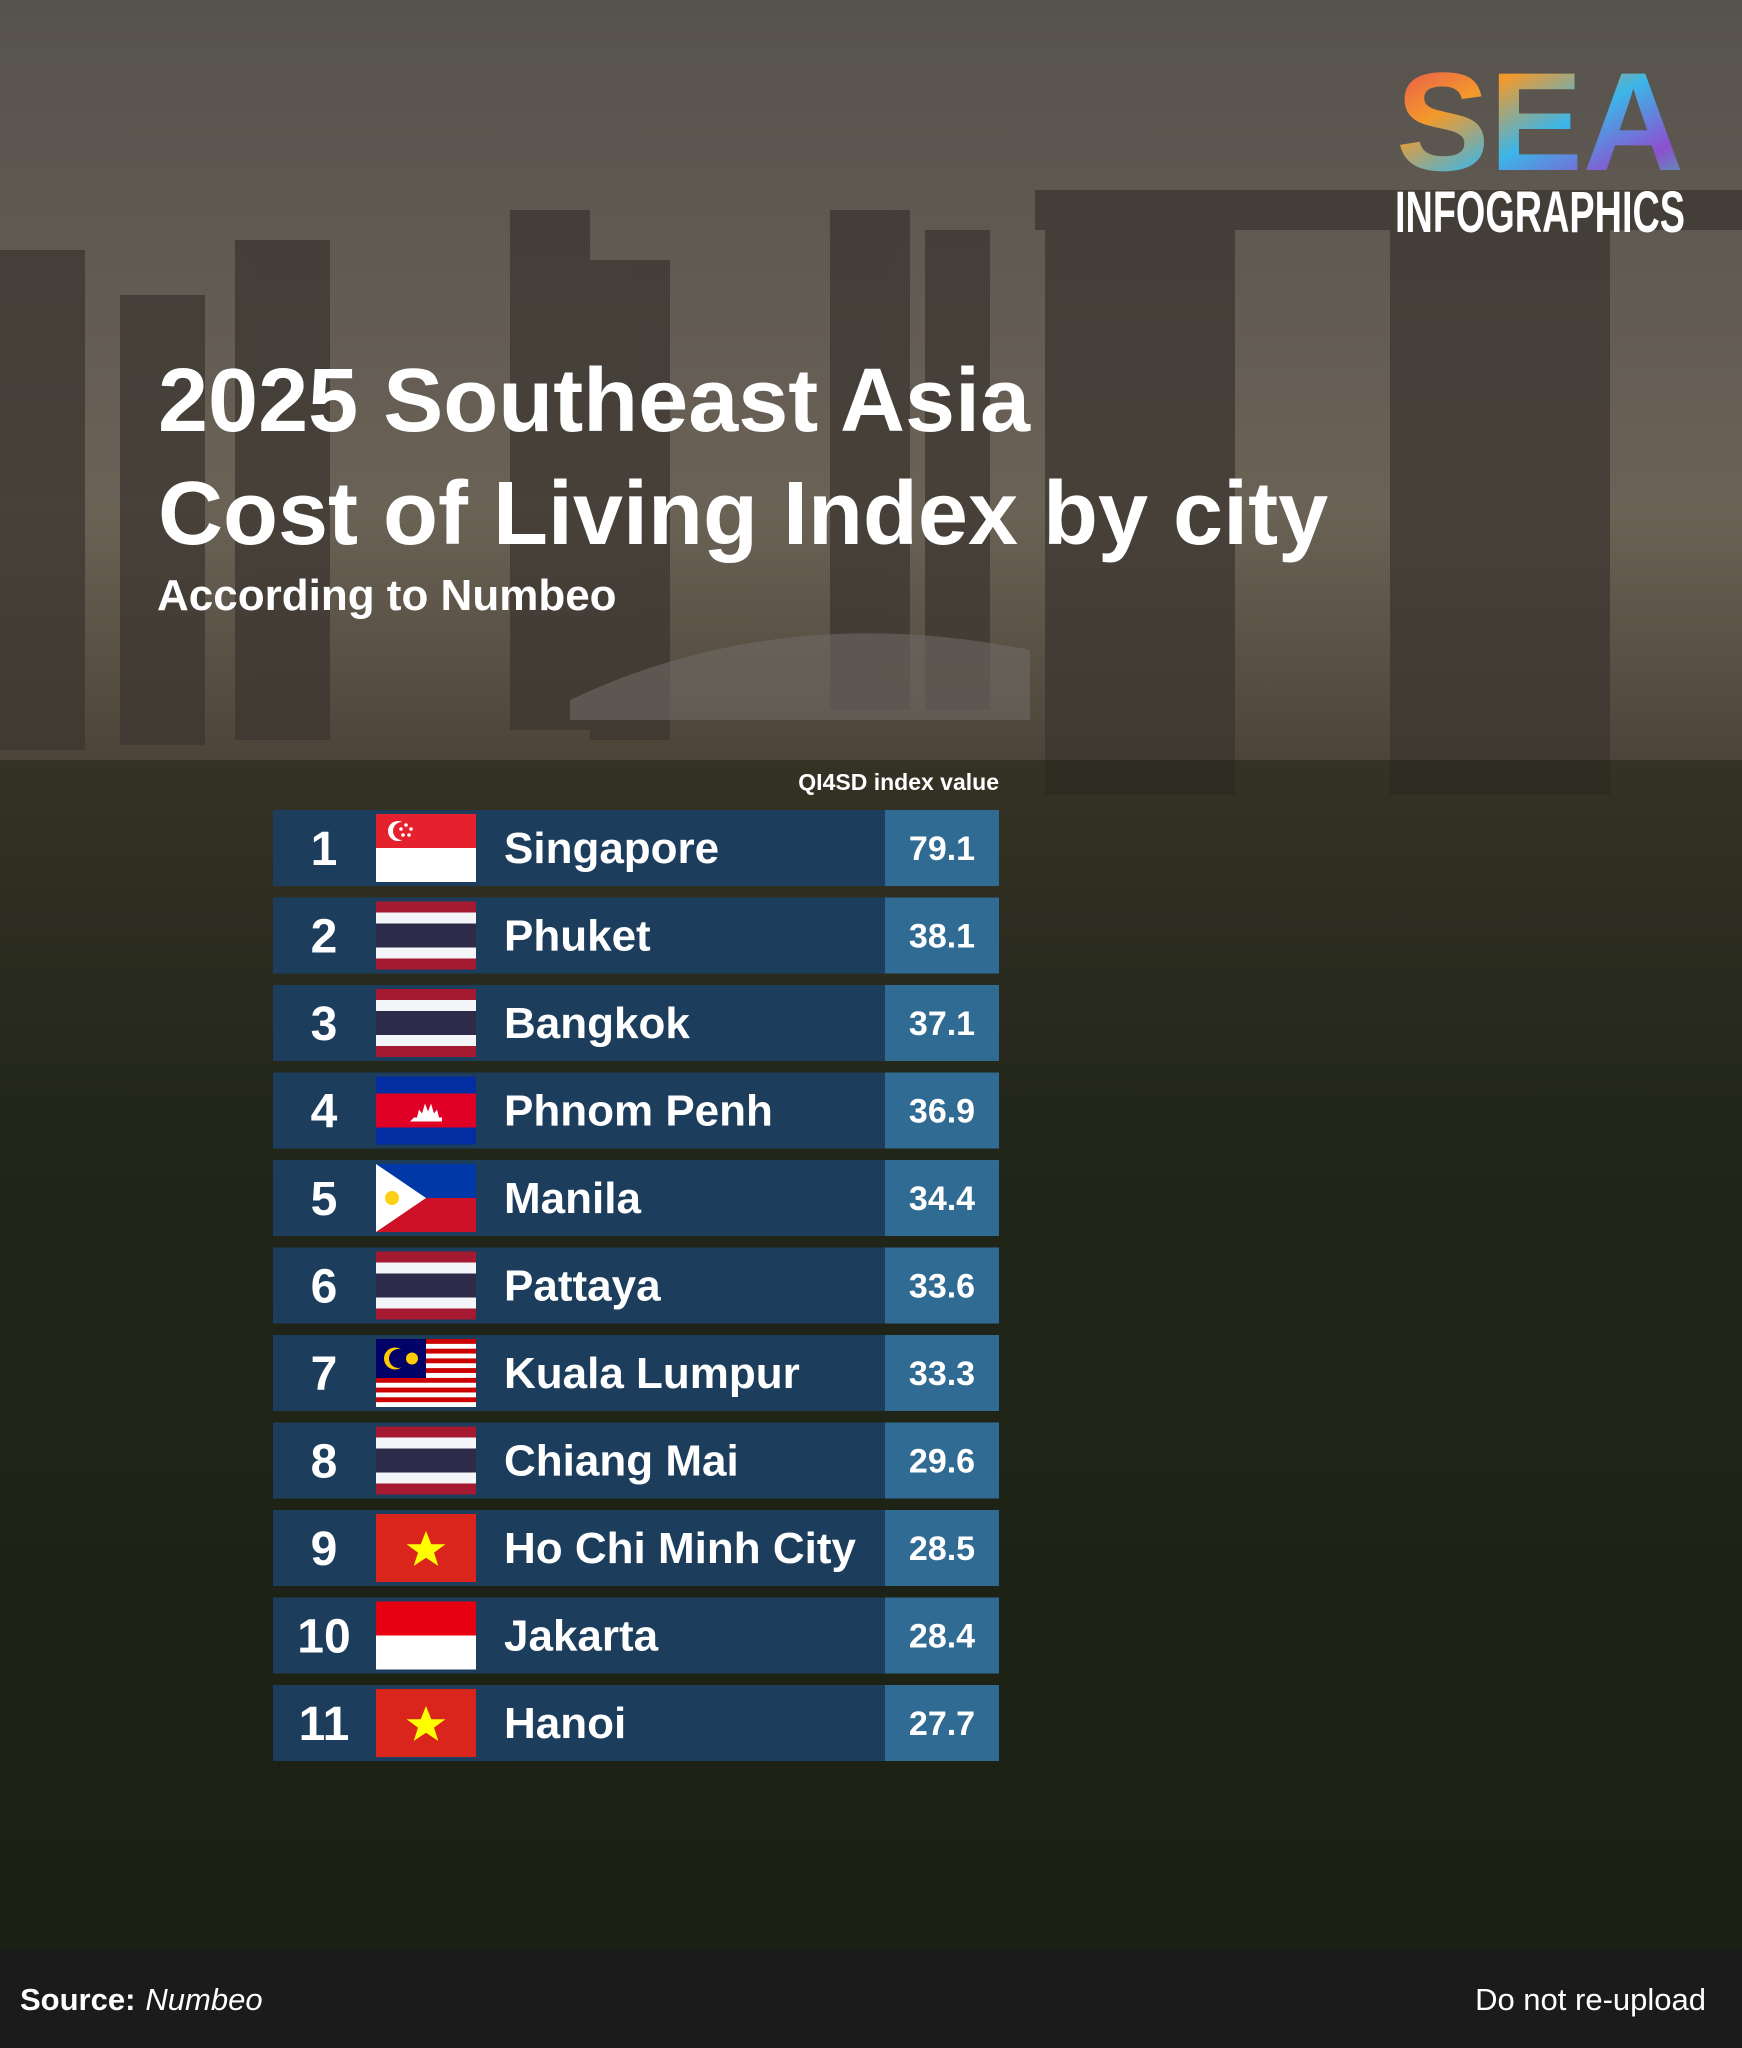  I want to click on city: Singapore, so click(611, 848).